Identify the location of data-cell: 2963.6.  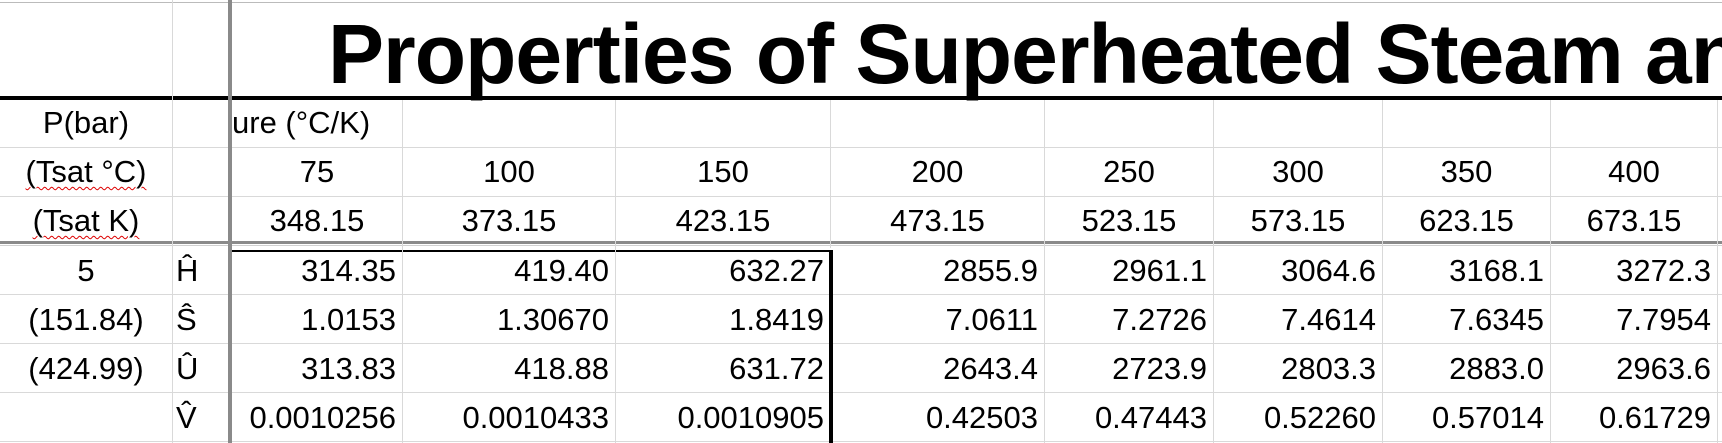
(1663, 368).